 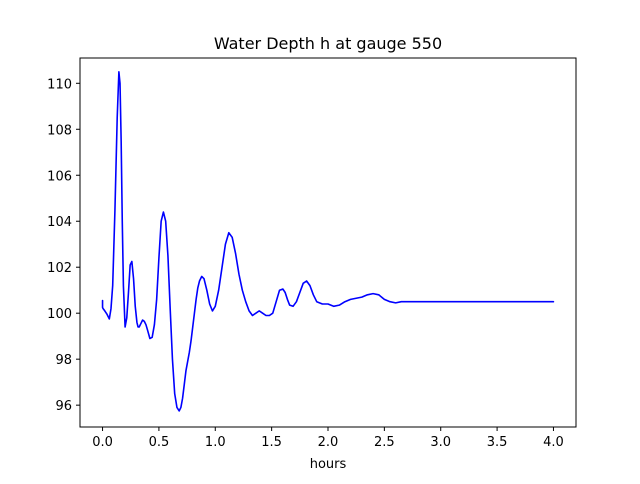 What do you see at coordinates (497, 442) in the screenshot?
I see `x-tick-label: 3.5` at bounding box center [497, 442].